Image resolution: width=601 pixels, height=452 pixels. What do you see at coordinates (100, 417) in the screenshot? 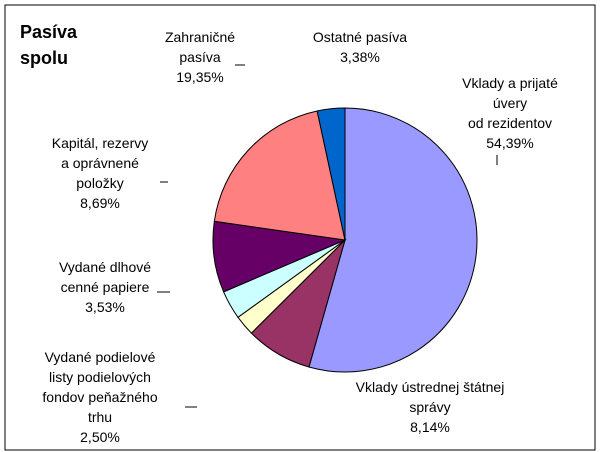
I see `slice-label: trhu` at bounding box center [100, 417].